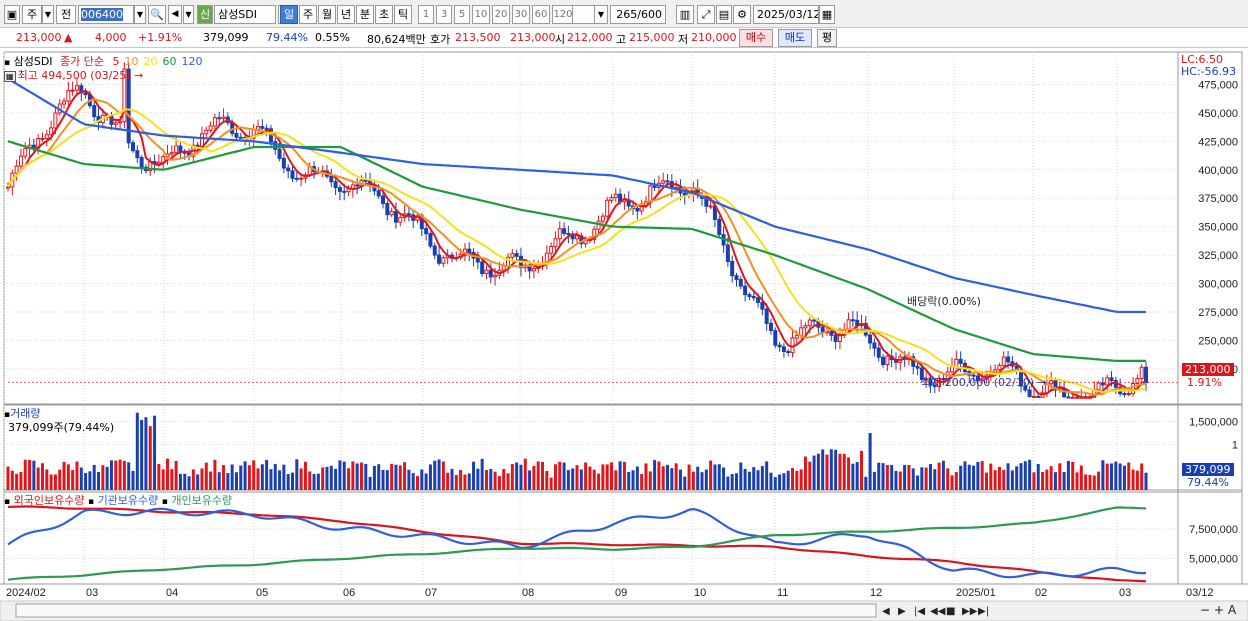  Describe the element at coordinates (175, 14) in the screenshot. I see `speaker-icon: ◀` at that location.